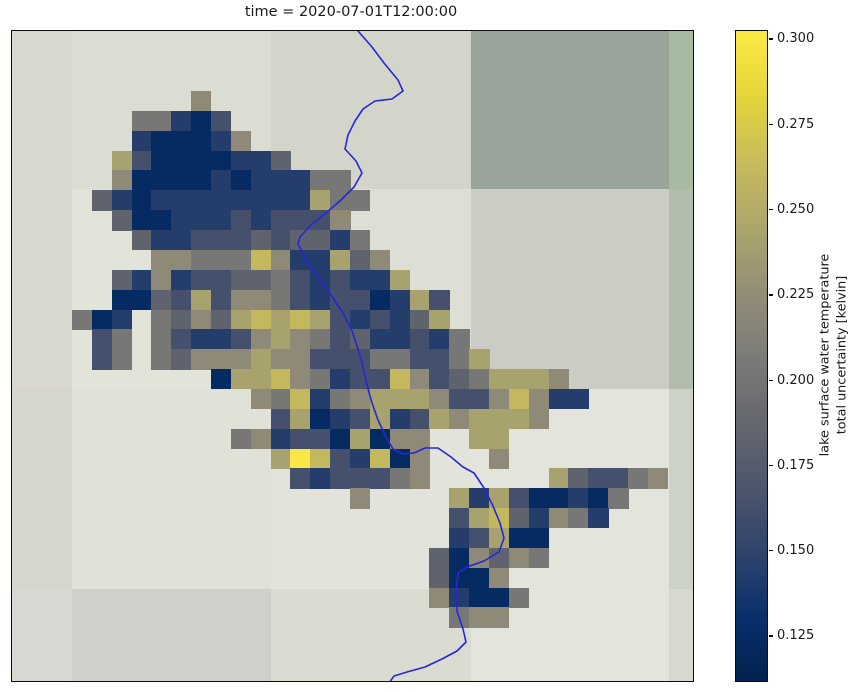  I want to click on colorbar-label-line1: lake surface water temperature, so click(825, 355).